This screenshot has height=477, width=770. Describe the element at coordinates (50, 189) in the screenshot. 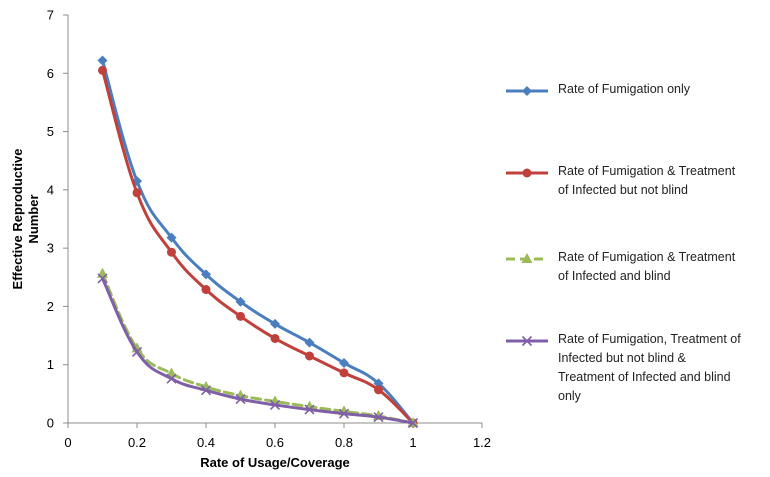

I see `y-tick-label: 4` at that location.